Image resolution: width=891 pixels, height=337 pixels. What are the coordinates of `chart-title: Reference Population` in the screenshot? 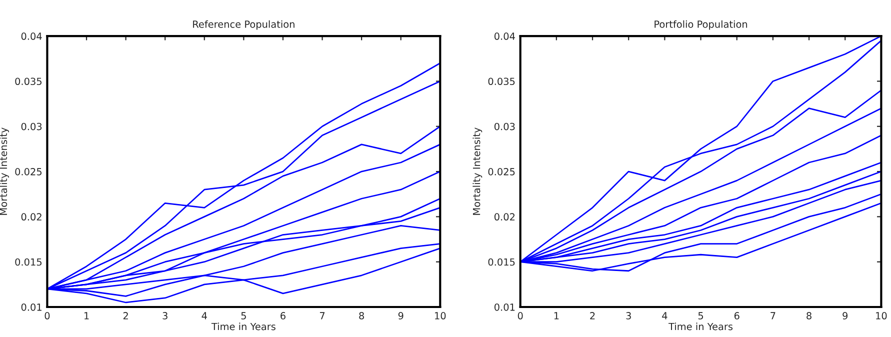 It's located at (243, 25).